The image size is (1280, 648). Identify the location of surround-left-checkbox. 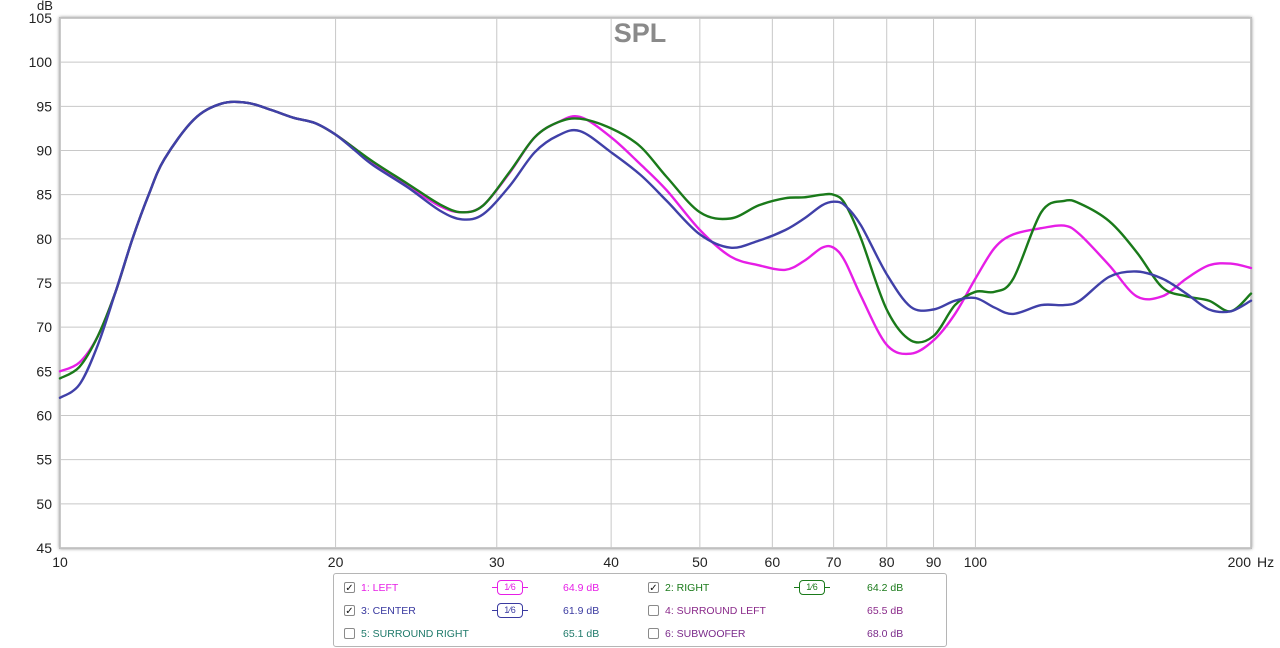
(653, 610).